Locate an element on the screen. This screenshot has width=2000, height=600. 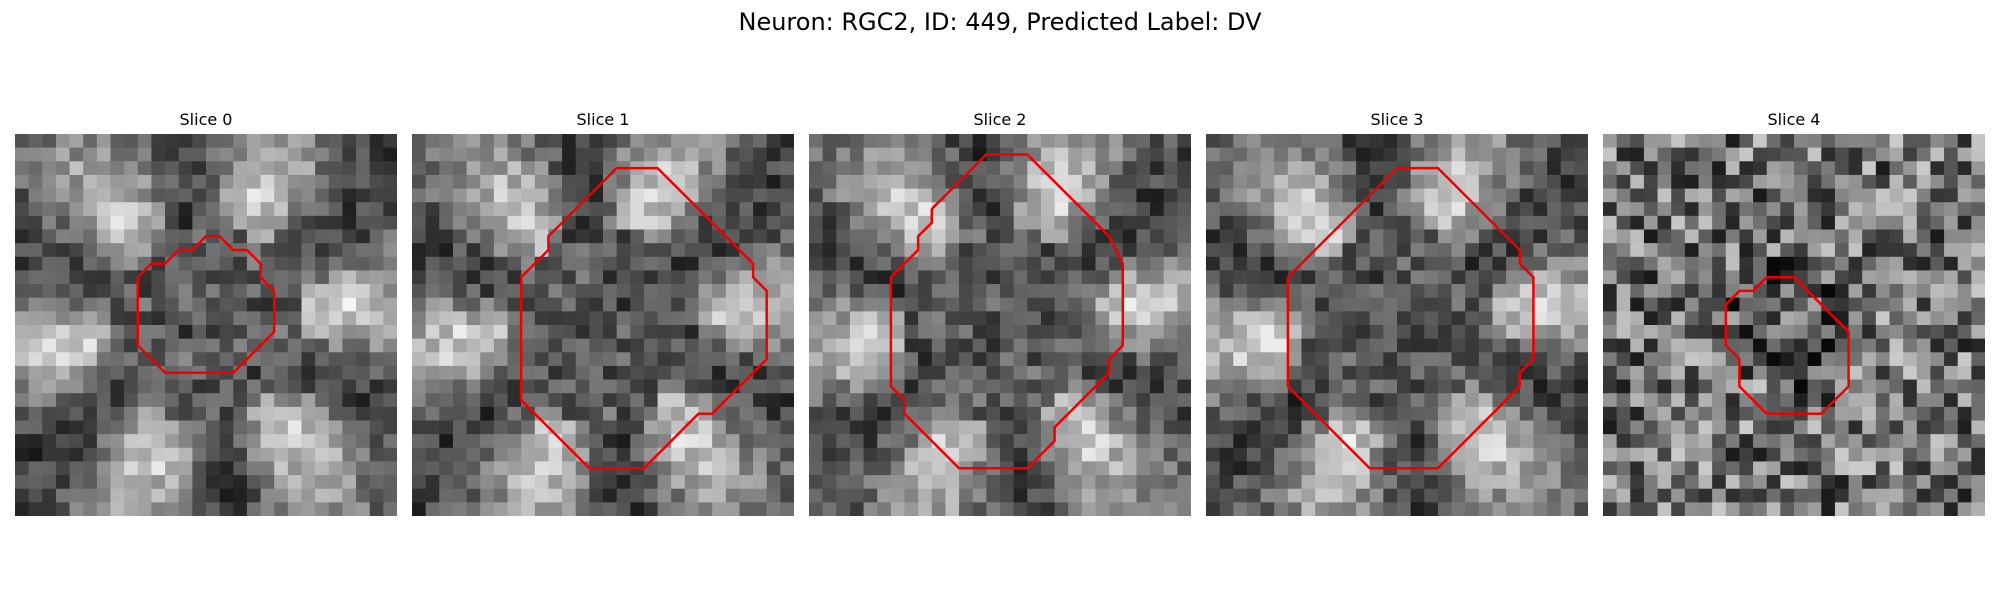
slice-panel-1: Slice 1 is located at coordinates (603, 312).